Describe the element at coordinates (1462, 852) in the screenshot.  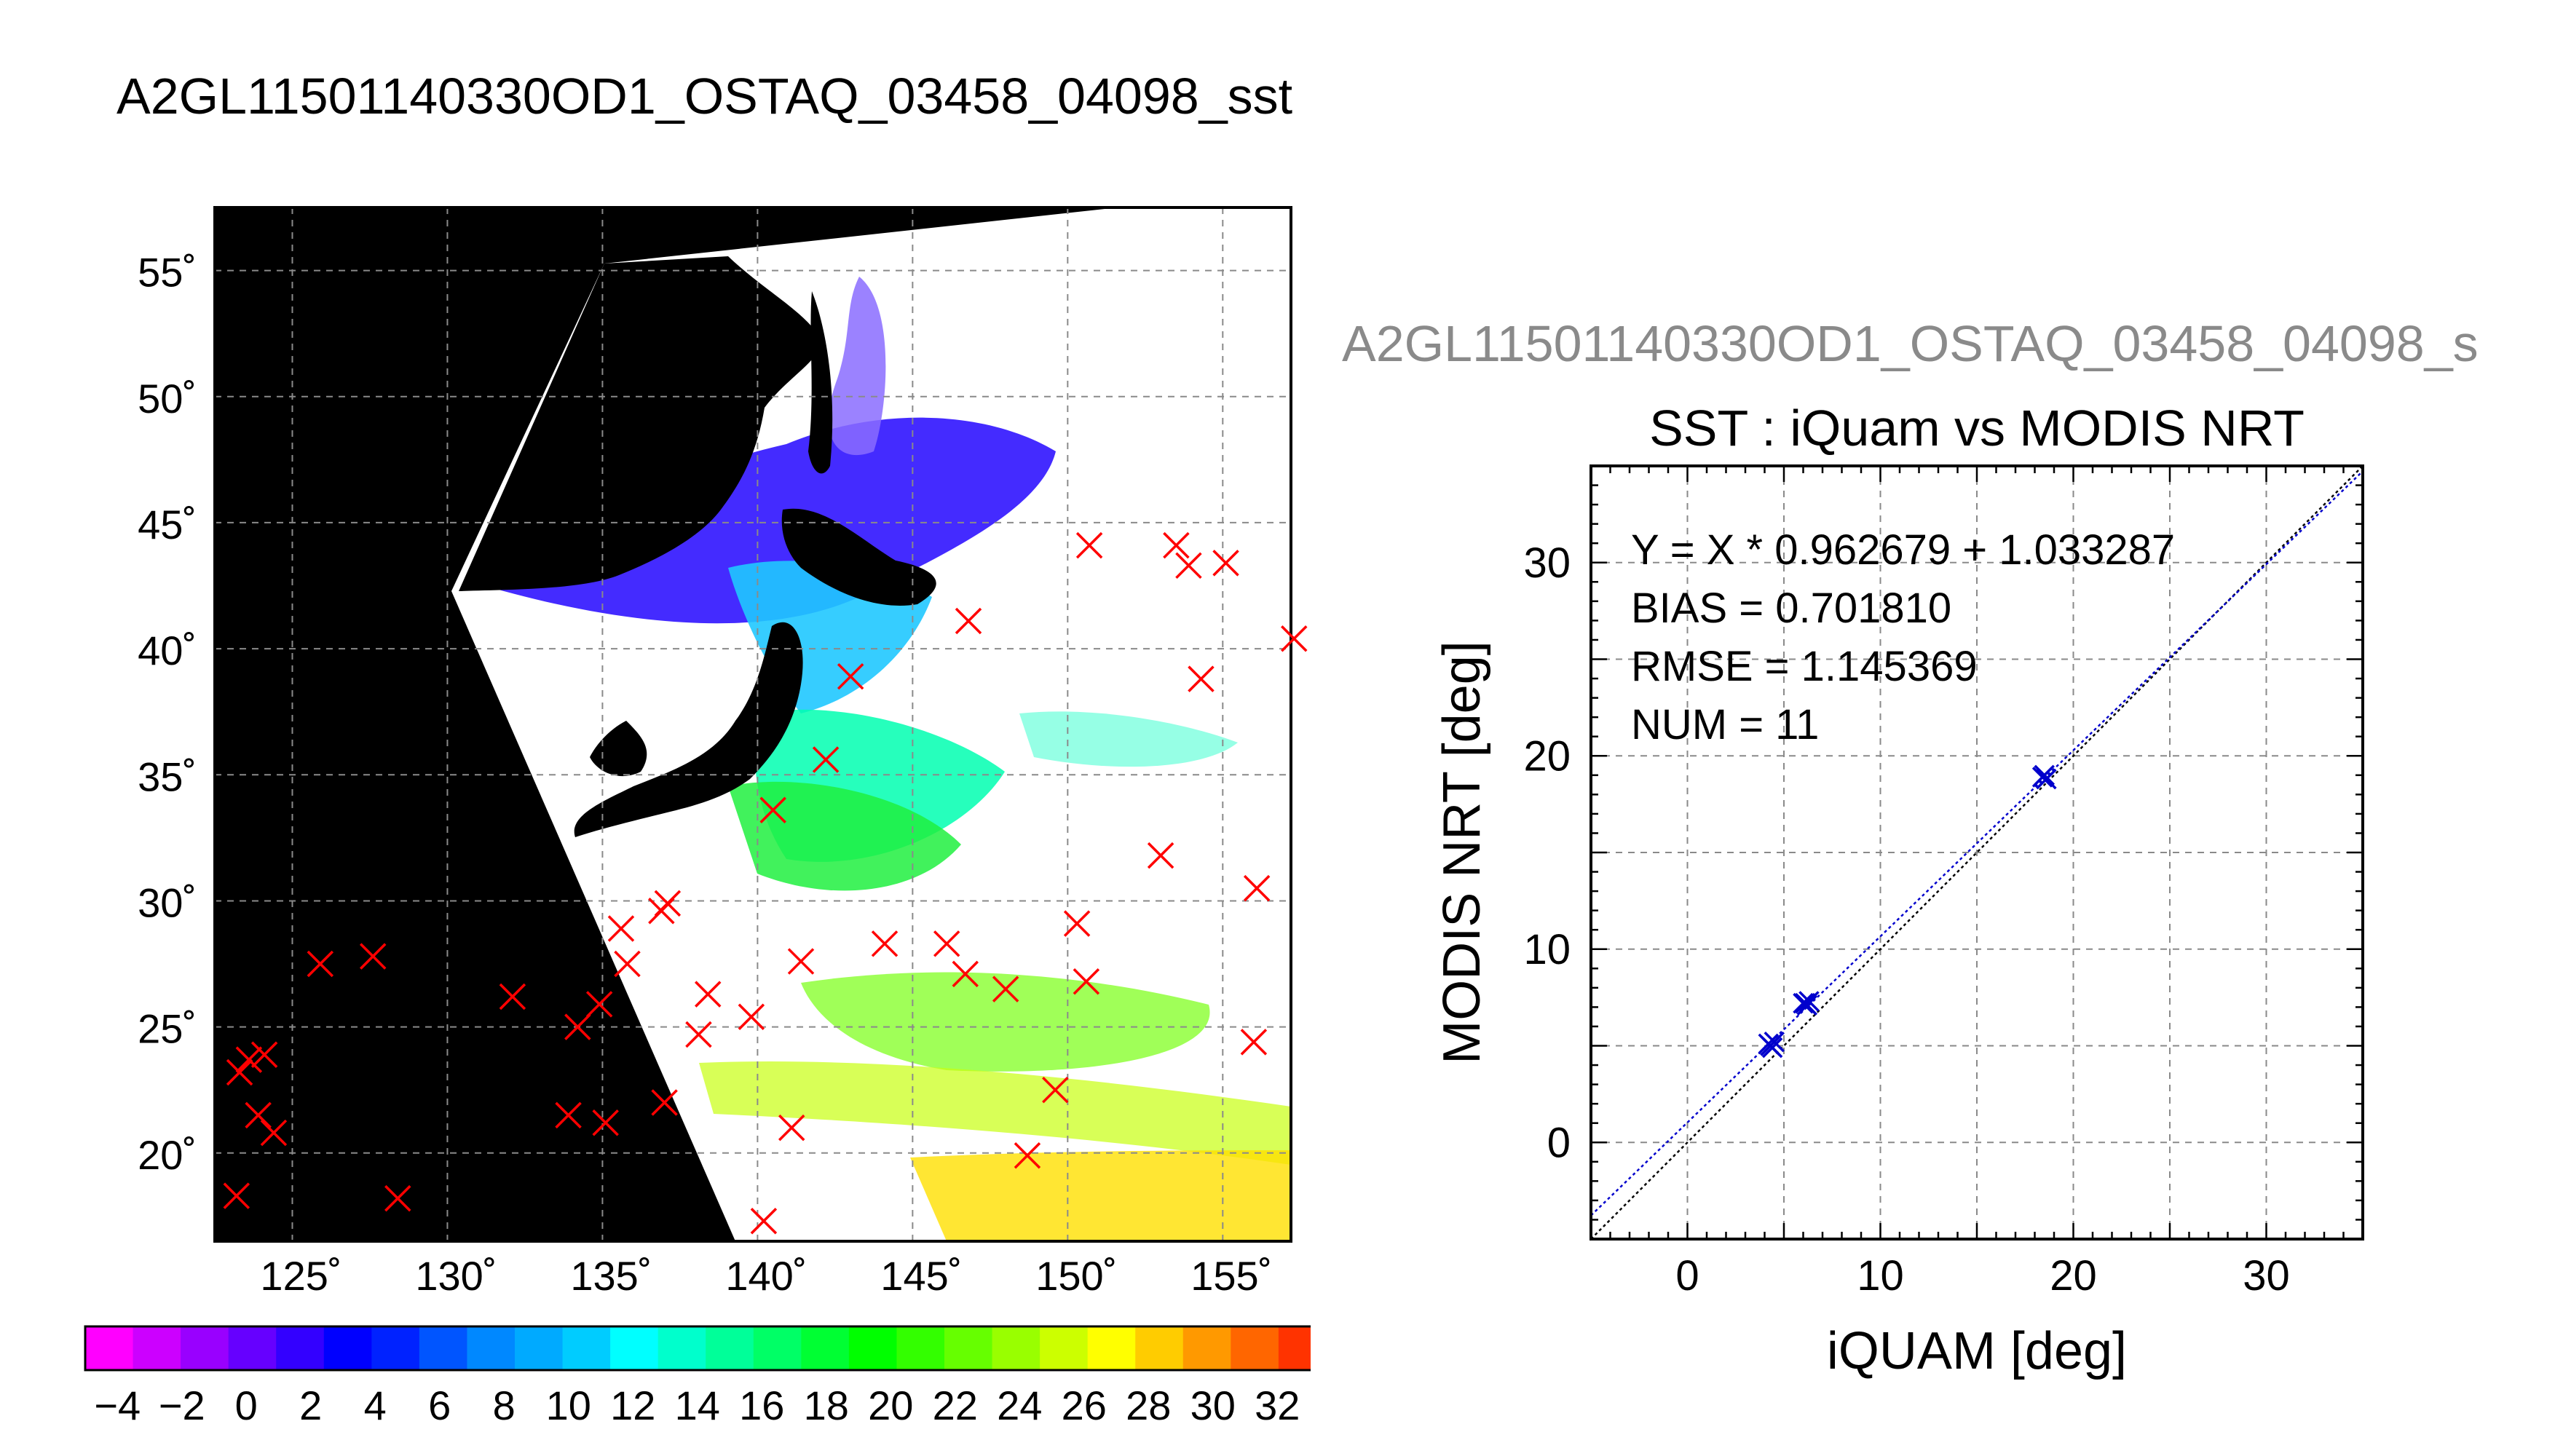
I see `scatter-ylabel: MODIS NRT [deg]` at that location.